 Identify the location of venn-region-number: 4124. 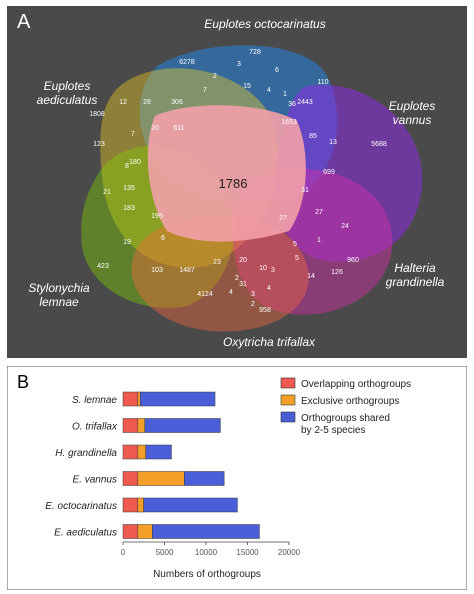
(205, 294).